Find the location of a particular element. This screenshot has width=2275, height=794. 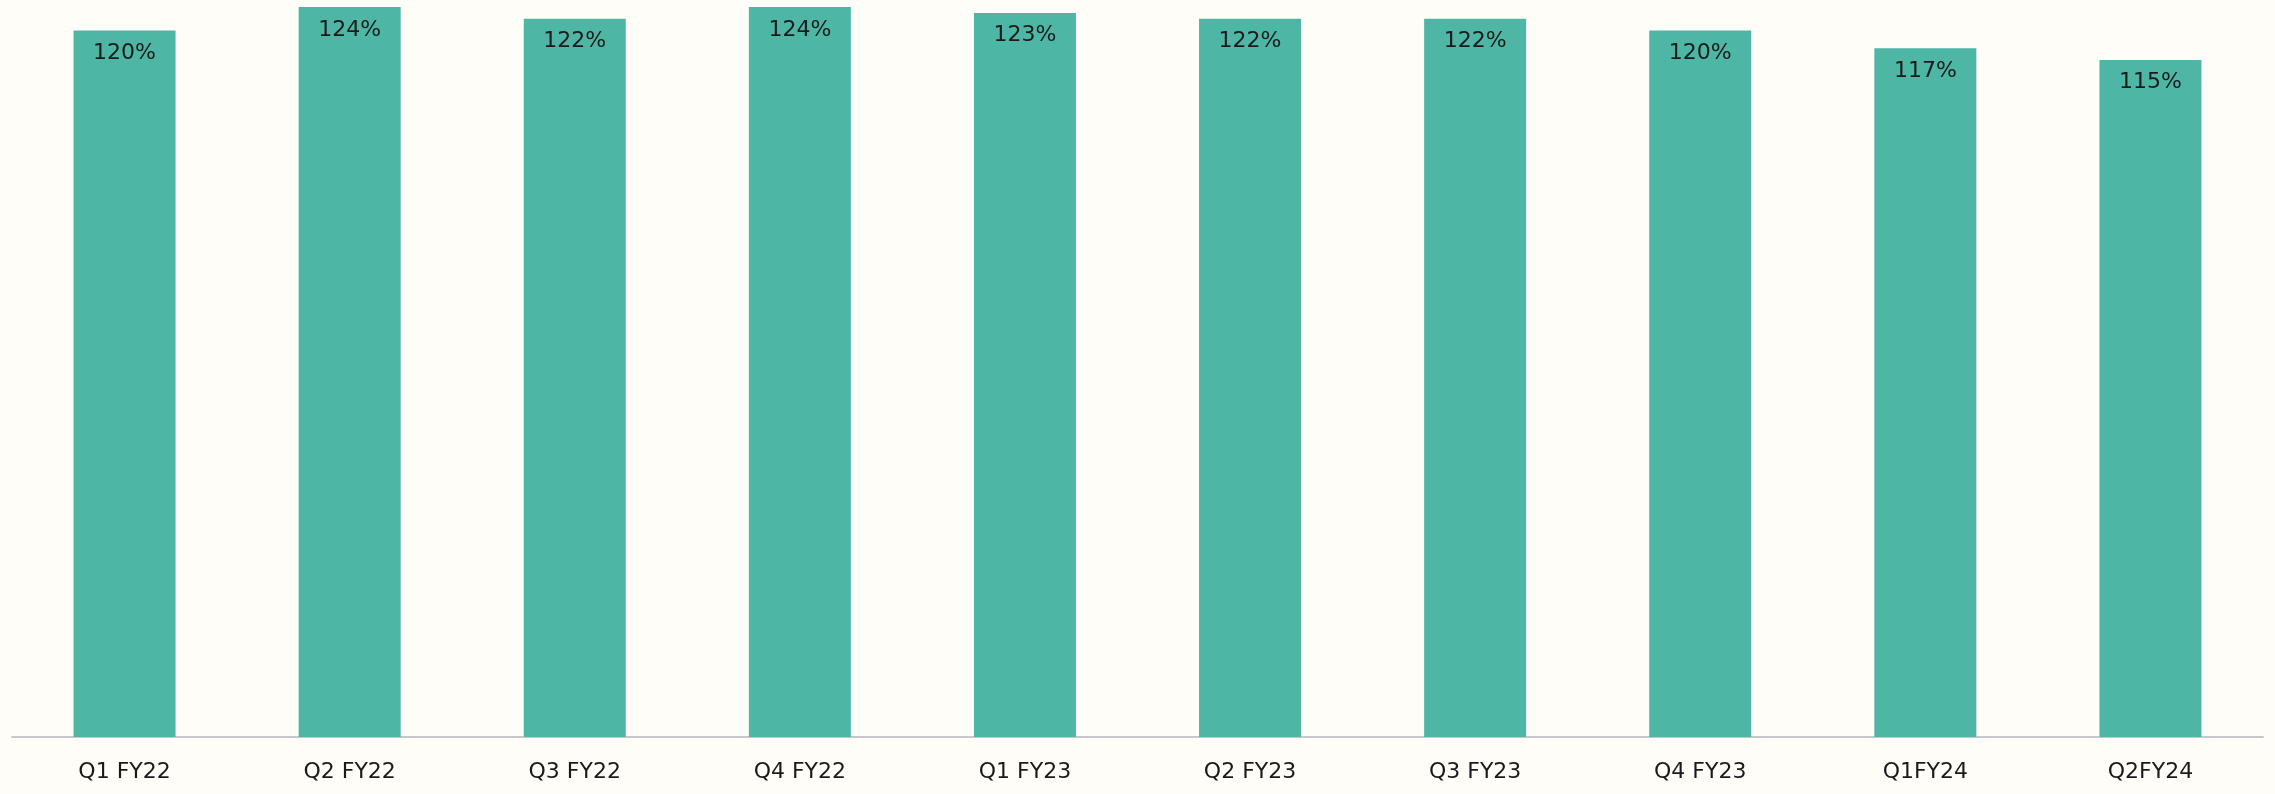

x-tick-label: Q1FY24 is located at coordinates (1925, 770).